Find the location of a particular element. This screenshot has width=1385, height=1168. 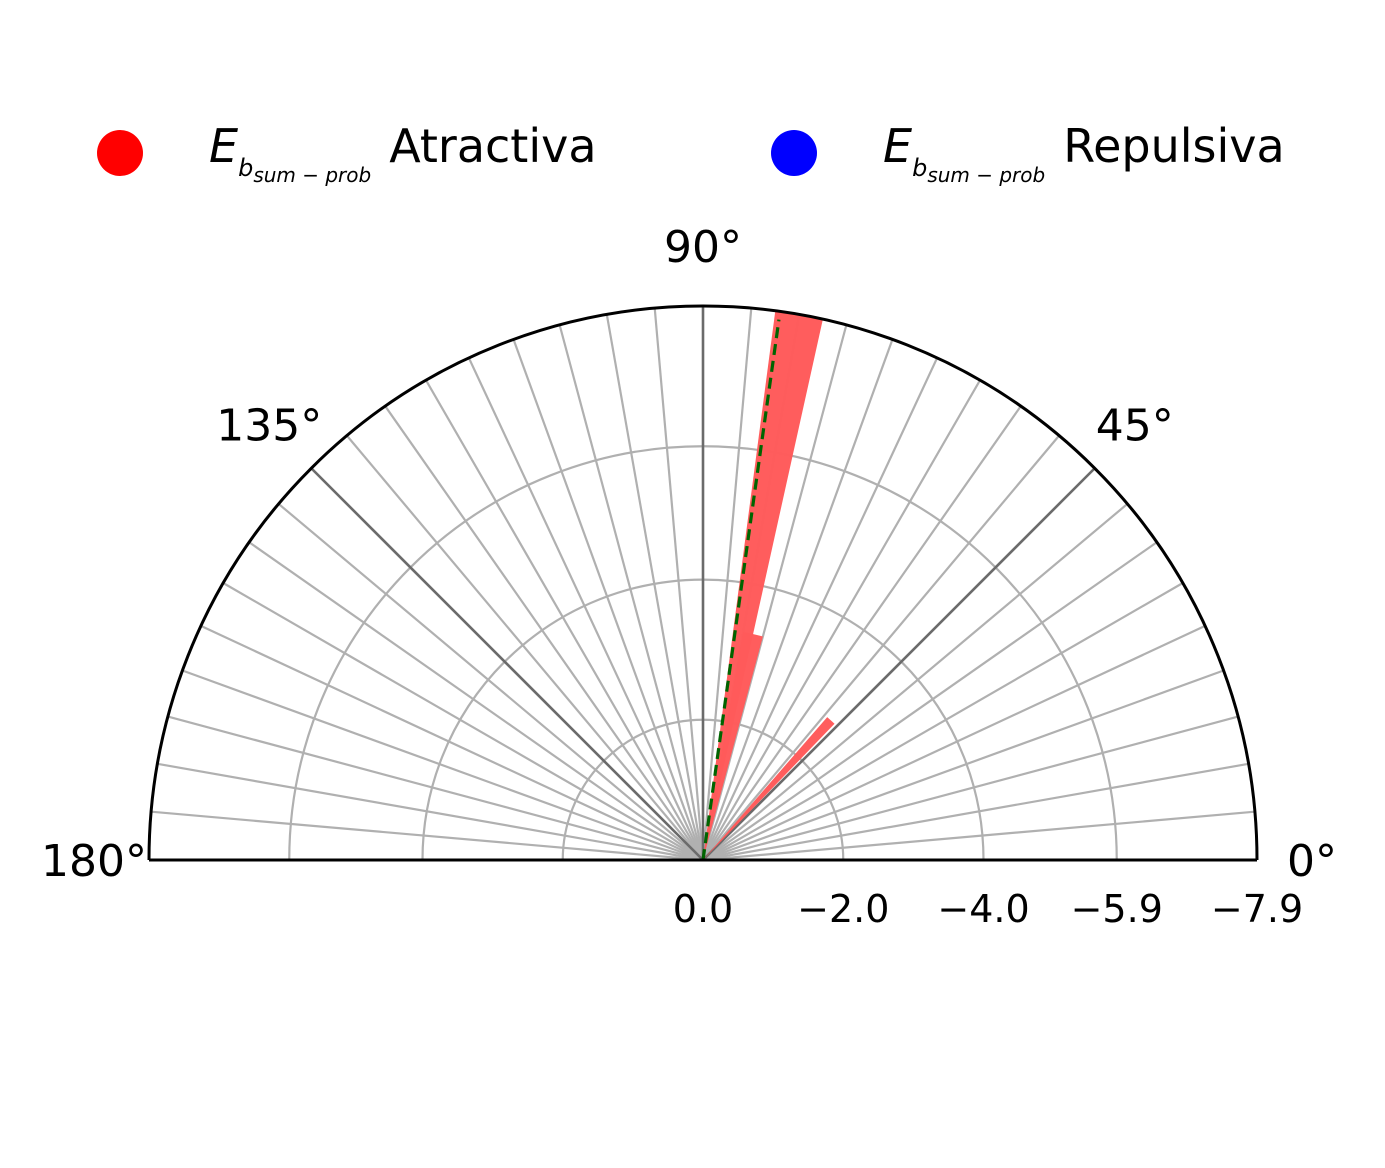

reference-line-group is located at coordinates (741, 590).